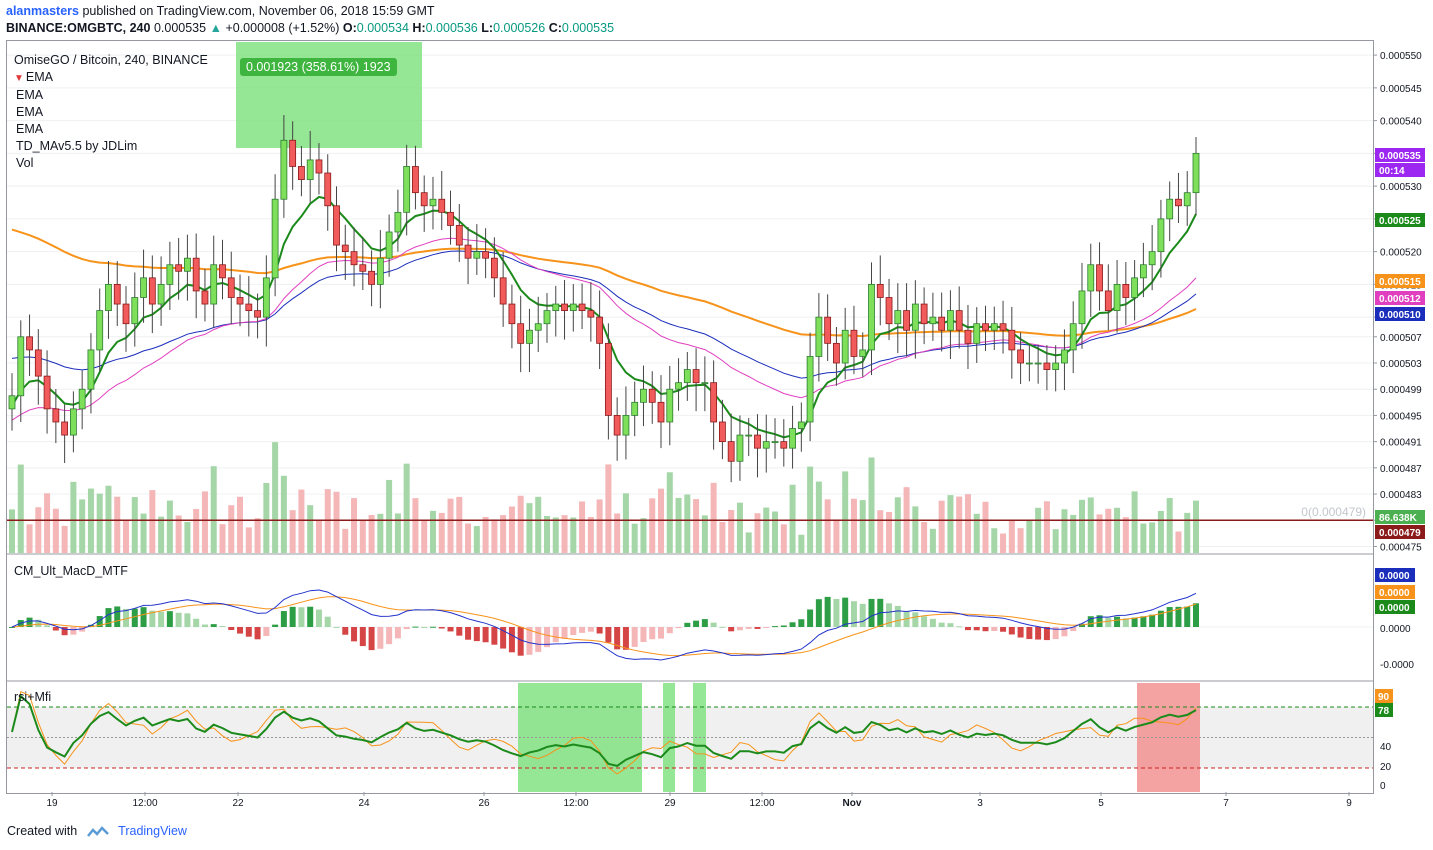 The width and height of the screenshot is (1433, 850). What do you see at coordinates (97, 831) in the screenshot?
I see `footer: Created with TradingView` at bounding box center [97, 831].